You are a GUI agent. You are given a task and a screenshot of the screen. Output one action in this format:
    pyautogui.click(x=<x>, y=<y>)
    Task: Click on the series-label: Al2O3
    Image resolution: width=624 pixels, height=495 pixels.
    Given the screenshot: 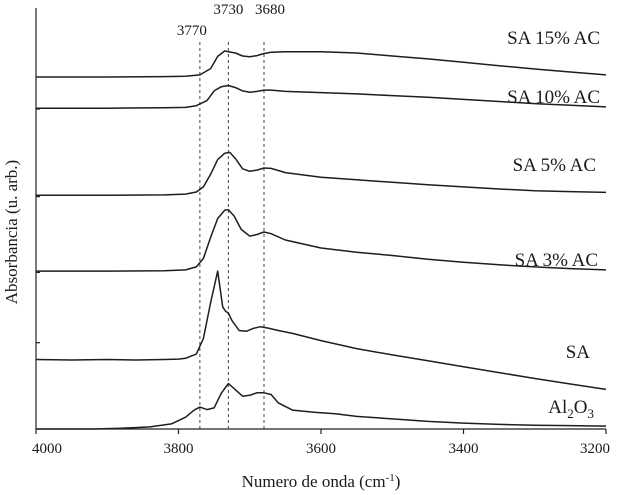 What is the action you would take?
    pyautogui.click(x=571, y=409)
    